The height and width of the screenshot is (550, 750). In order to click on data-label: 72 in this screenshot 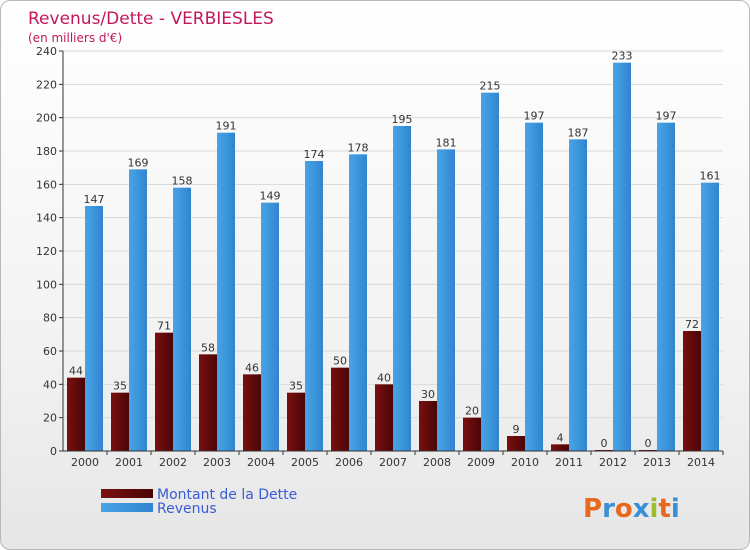, I will do `click(692, 324)`.